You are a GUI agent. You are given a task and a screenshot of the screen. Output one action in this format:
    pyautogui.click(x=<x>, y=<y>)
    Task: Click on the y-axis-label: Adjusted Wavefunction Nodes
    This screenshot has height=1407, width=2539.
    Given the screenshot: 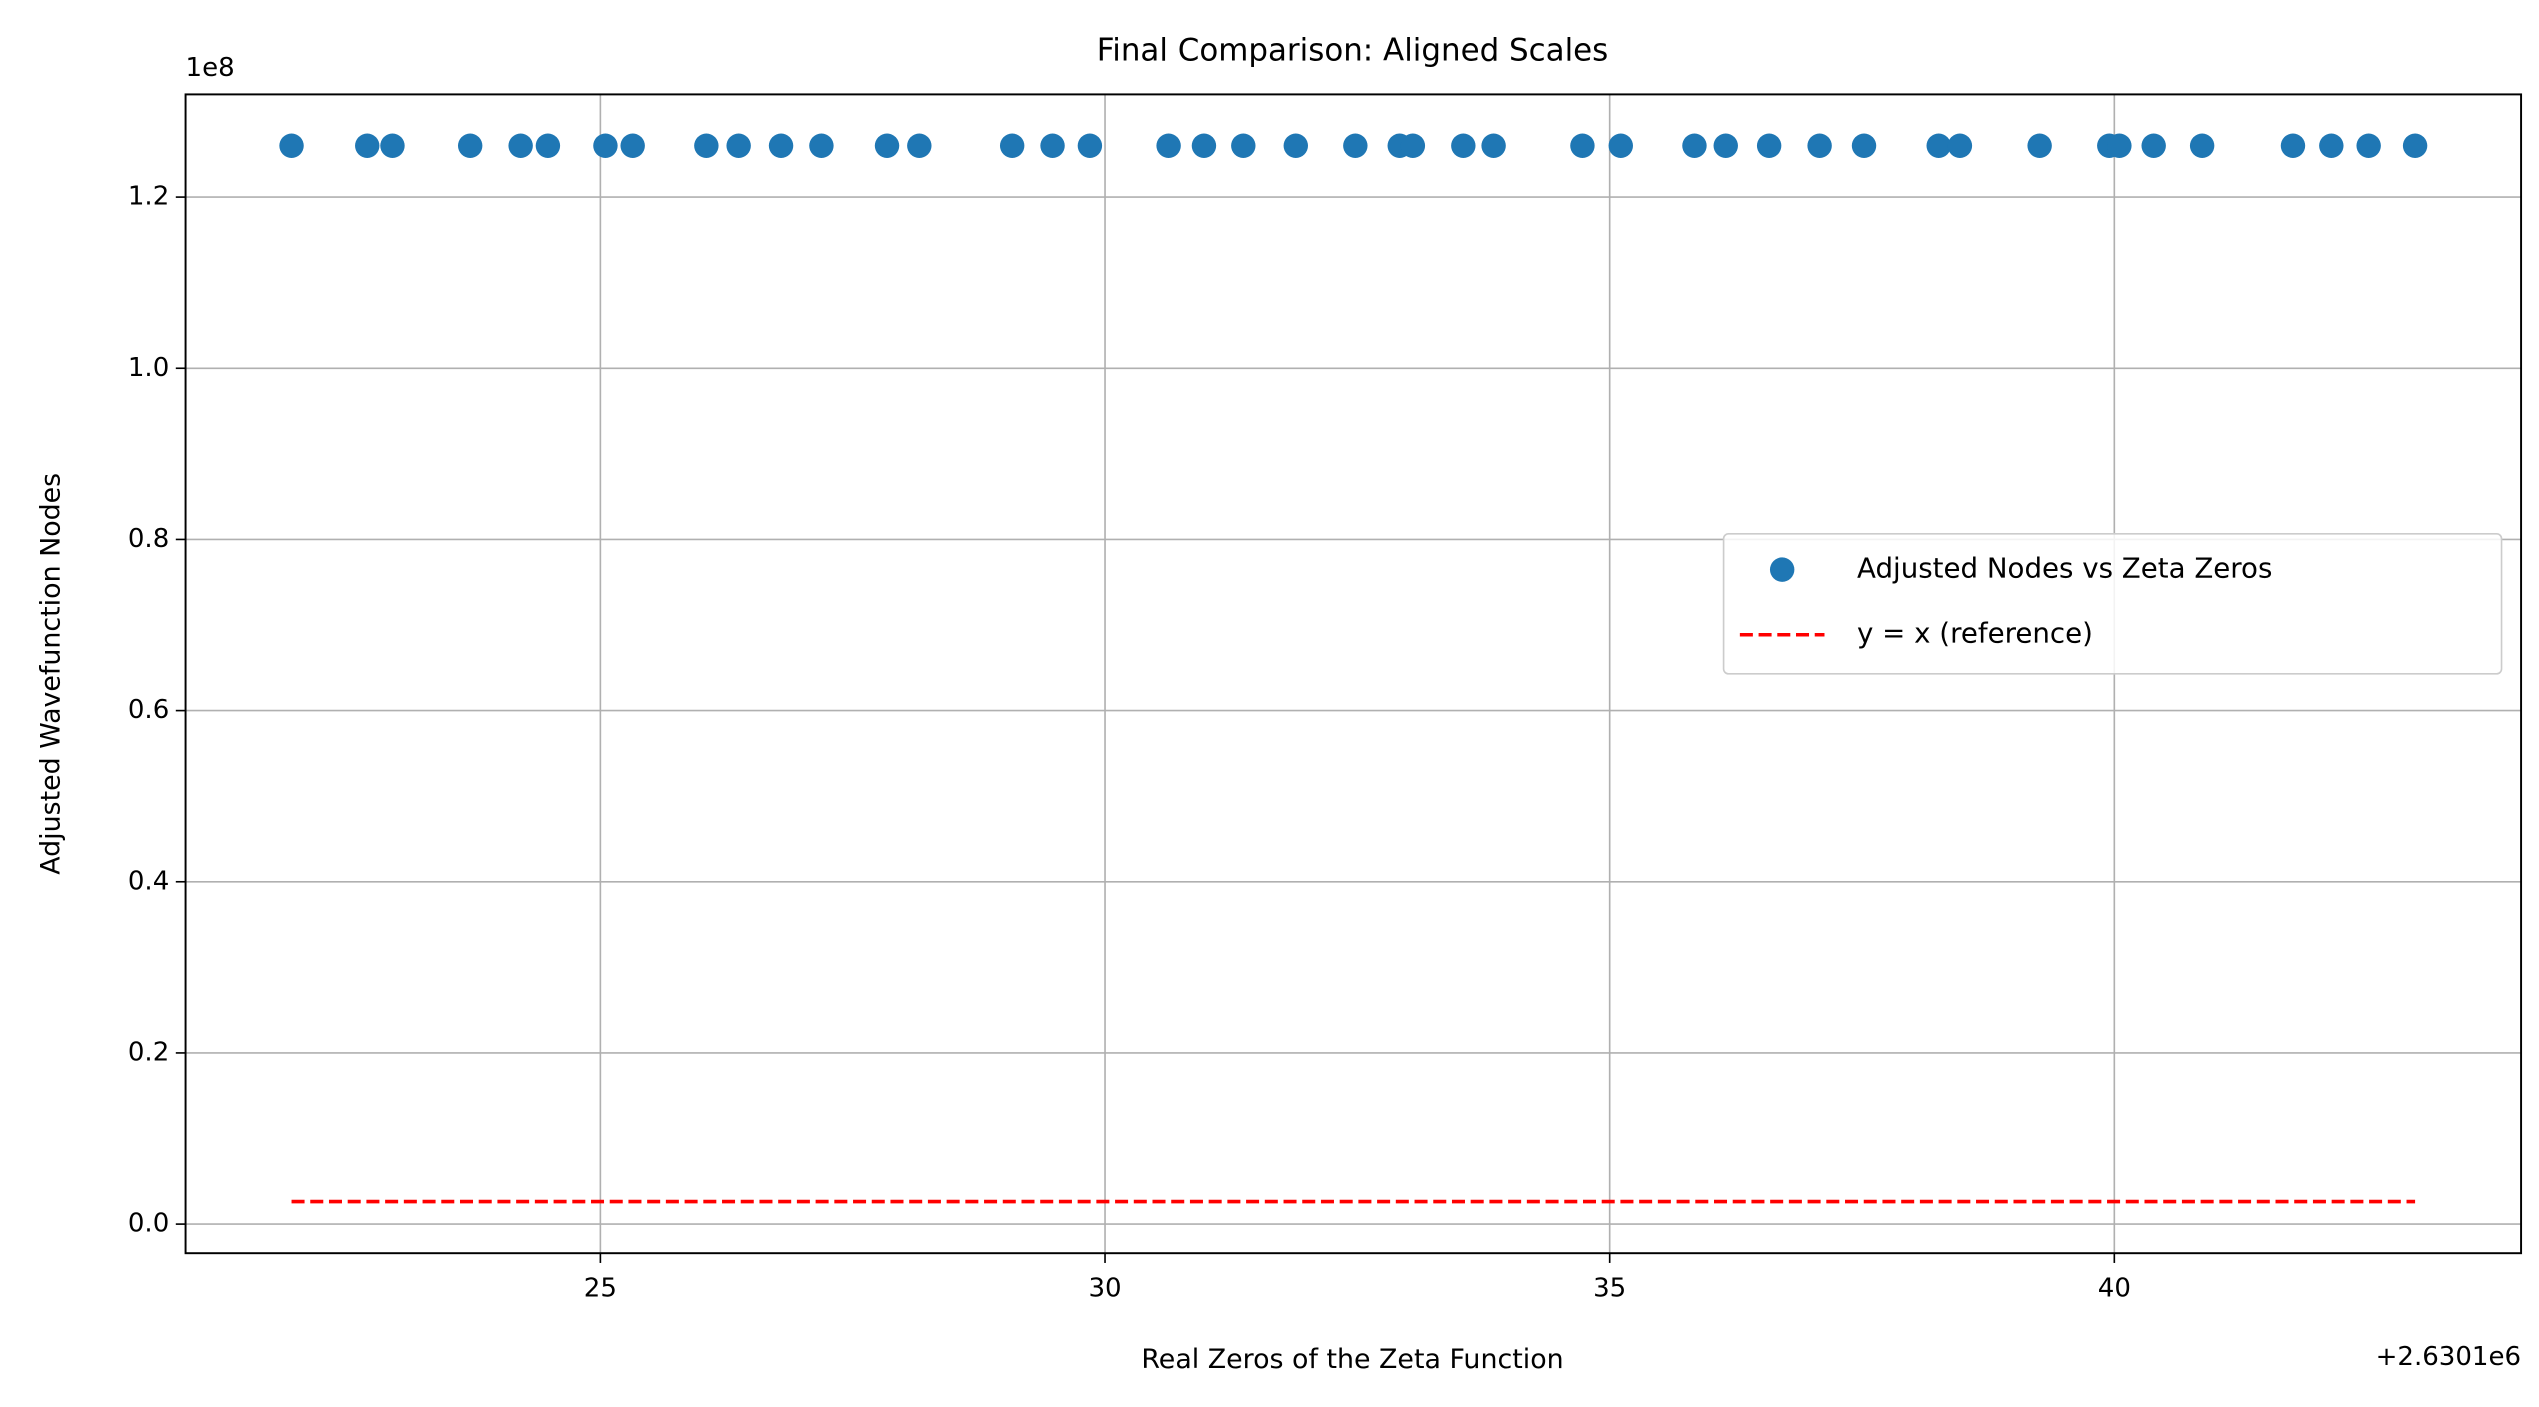 What is the action you would take?
    pyautogui.click(x=51, y=674)
    